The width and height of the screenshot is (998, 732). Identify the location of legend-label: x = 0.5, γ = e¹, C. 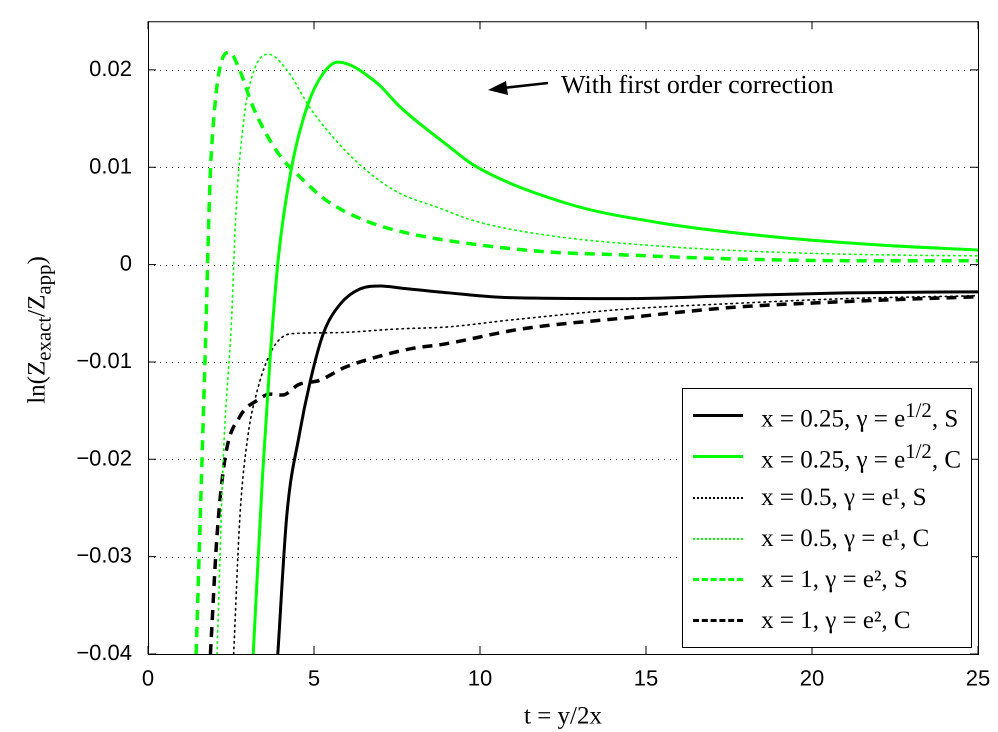
(845, 538).